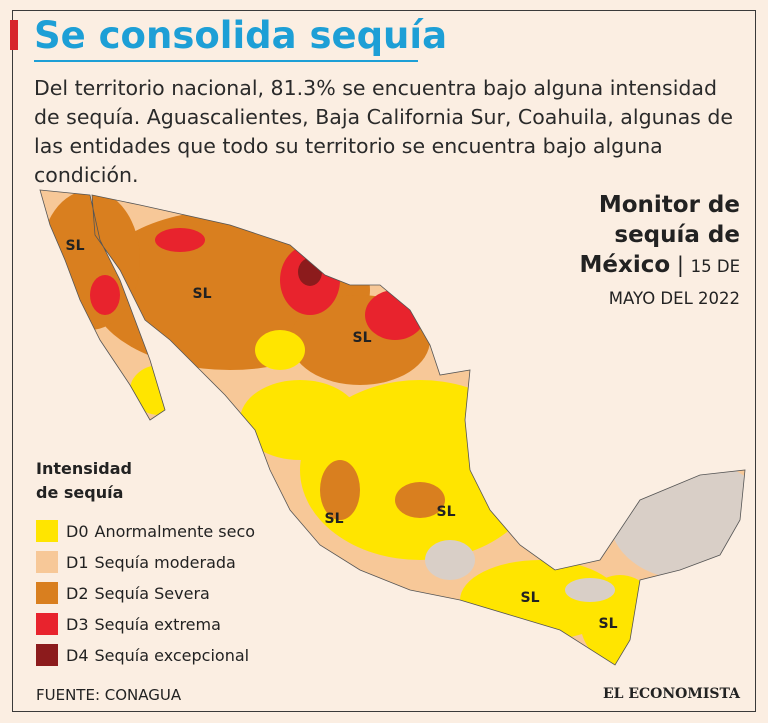 The height and width of the screenshot is (723, 768). What do you see at coordinates (659, 235) in the screenshot?
I see `monitor-title: Monitor de sequía de México` at bounding box center [659, 235].